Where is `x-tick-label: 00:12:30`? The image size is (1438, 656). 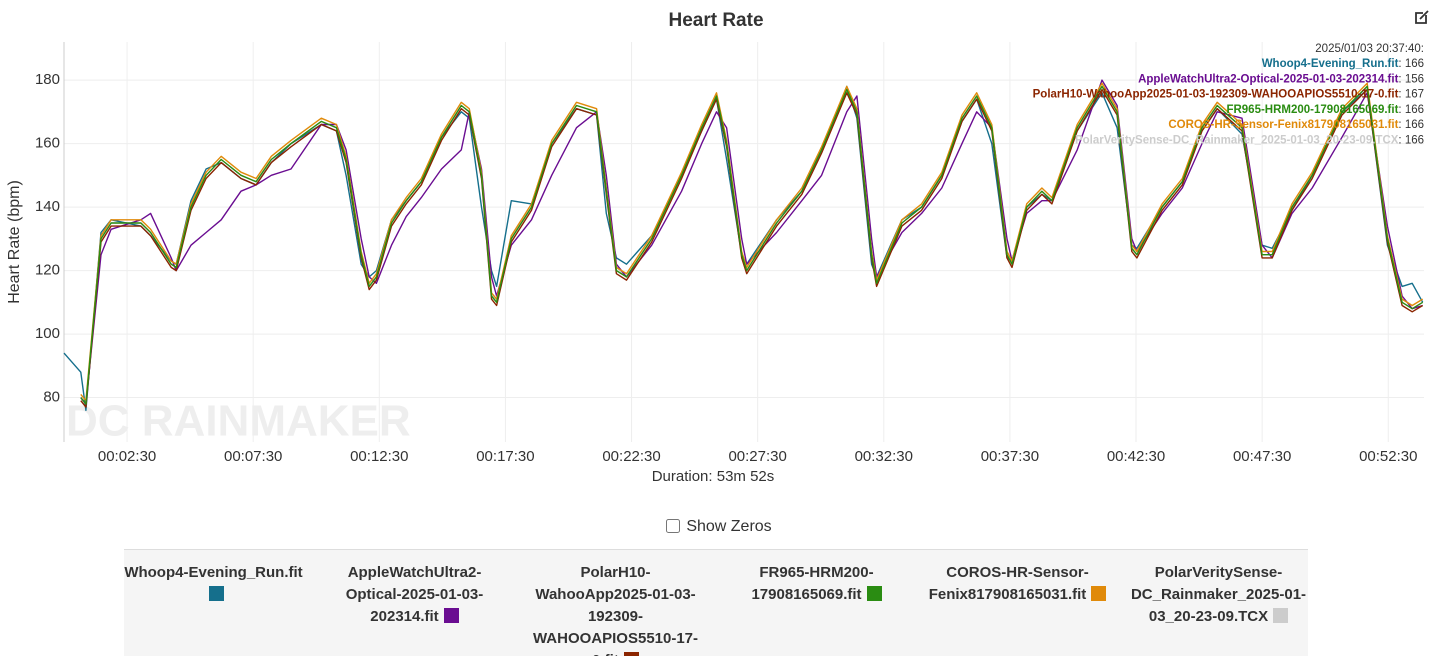
x-tick-label: 00:12:30 is located at coordinates (379, 456).